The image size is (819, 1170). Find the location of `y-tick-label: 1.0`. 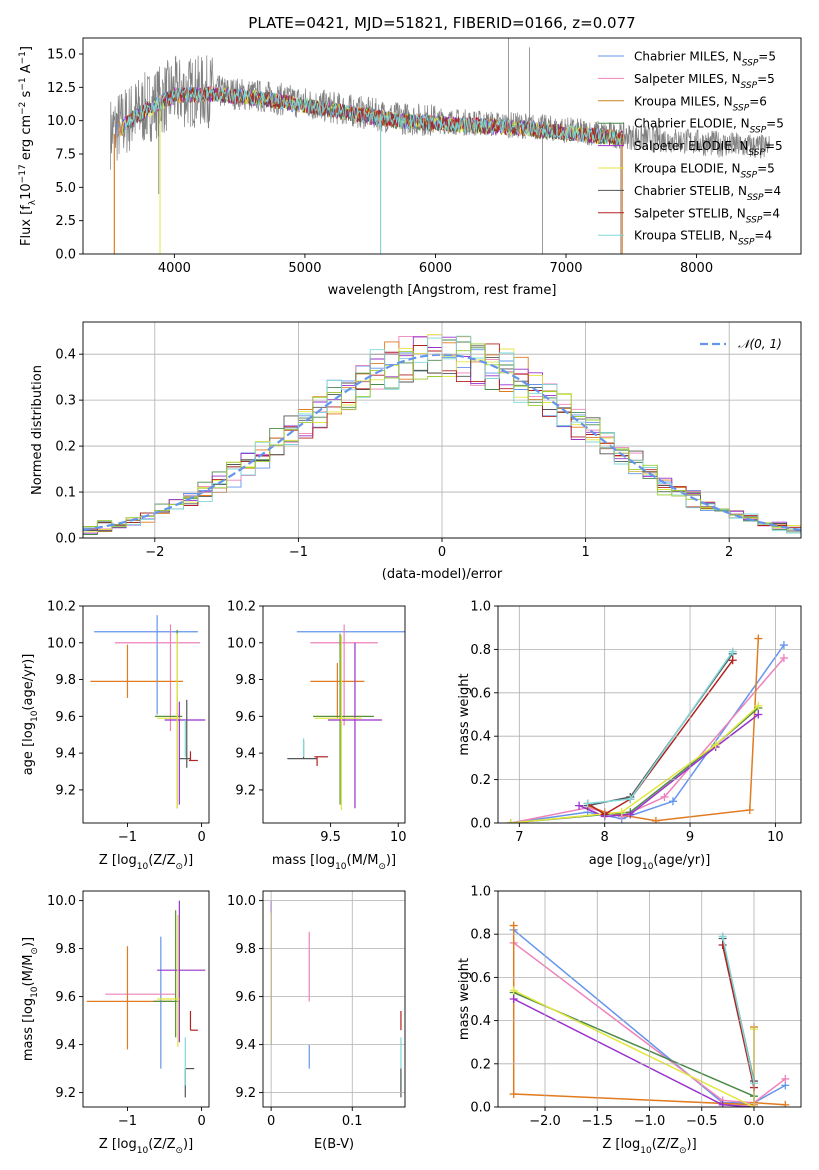

y-tick-label: 1.0 is located at coordinates (480, 892).